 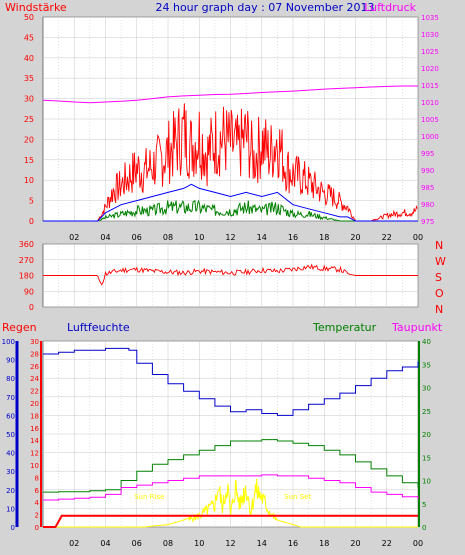 I want to click on rain-axis-title: Regen, so click(x=19, y=327).